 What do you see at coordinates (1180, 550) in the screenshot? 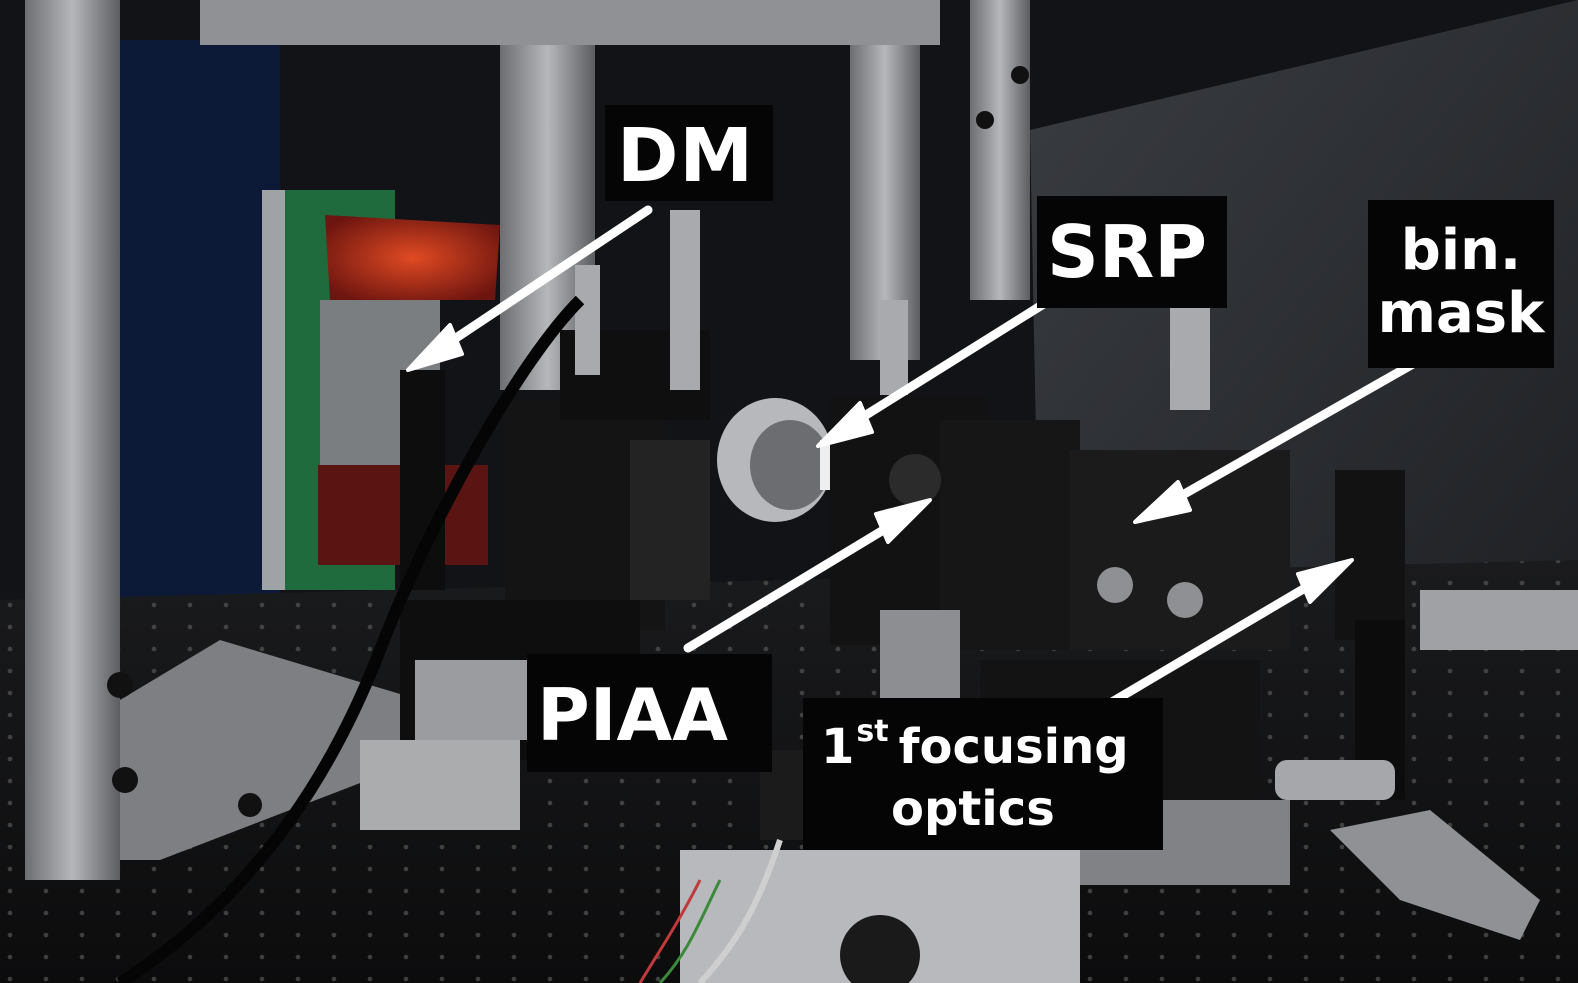
I see `binary-mask-mount` at bounding box center [1180, 550].